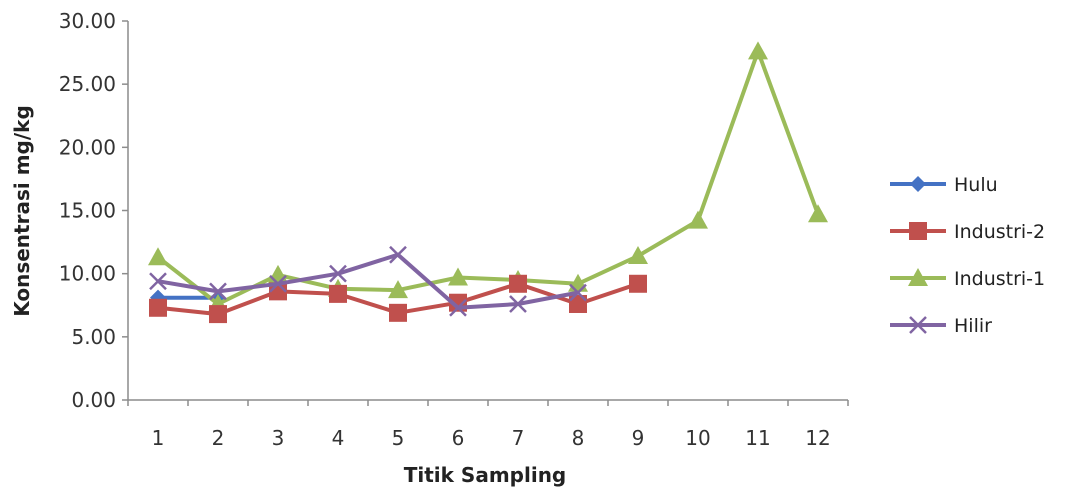  I want to click on x-tick-label: 8, so click(578, 438).